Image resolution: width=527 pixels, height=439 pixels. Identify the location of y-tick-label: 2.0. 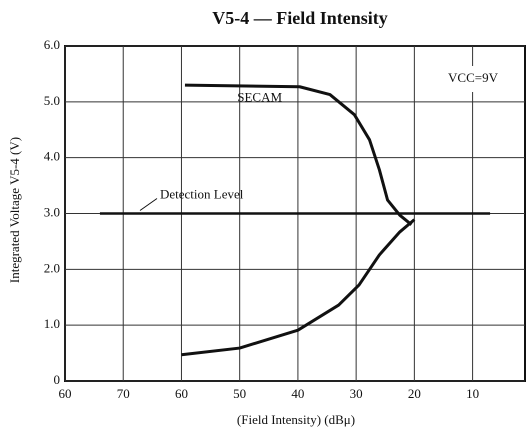
(52, 267).